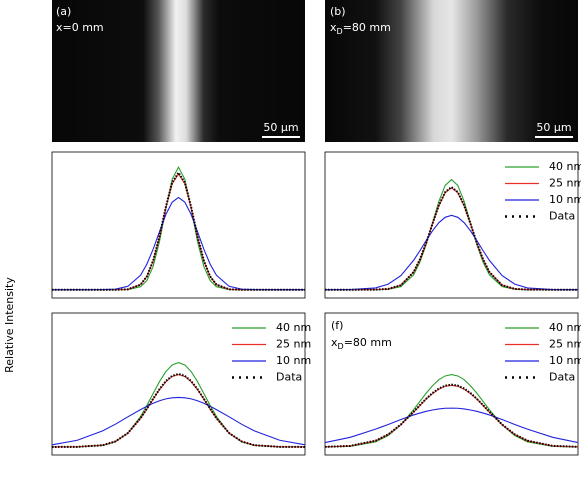 Image resolution: width=581 pixels, height=487 pixels. Describe the element at coordinates (337, 325) in the screenshot. I see `panel-label: (f)` at that location.